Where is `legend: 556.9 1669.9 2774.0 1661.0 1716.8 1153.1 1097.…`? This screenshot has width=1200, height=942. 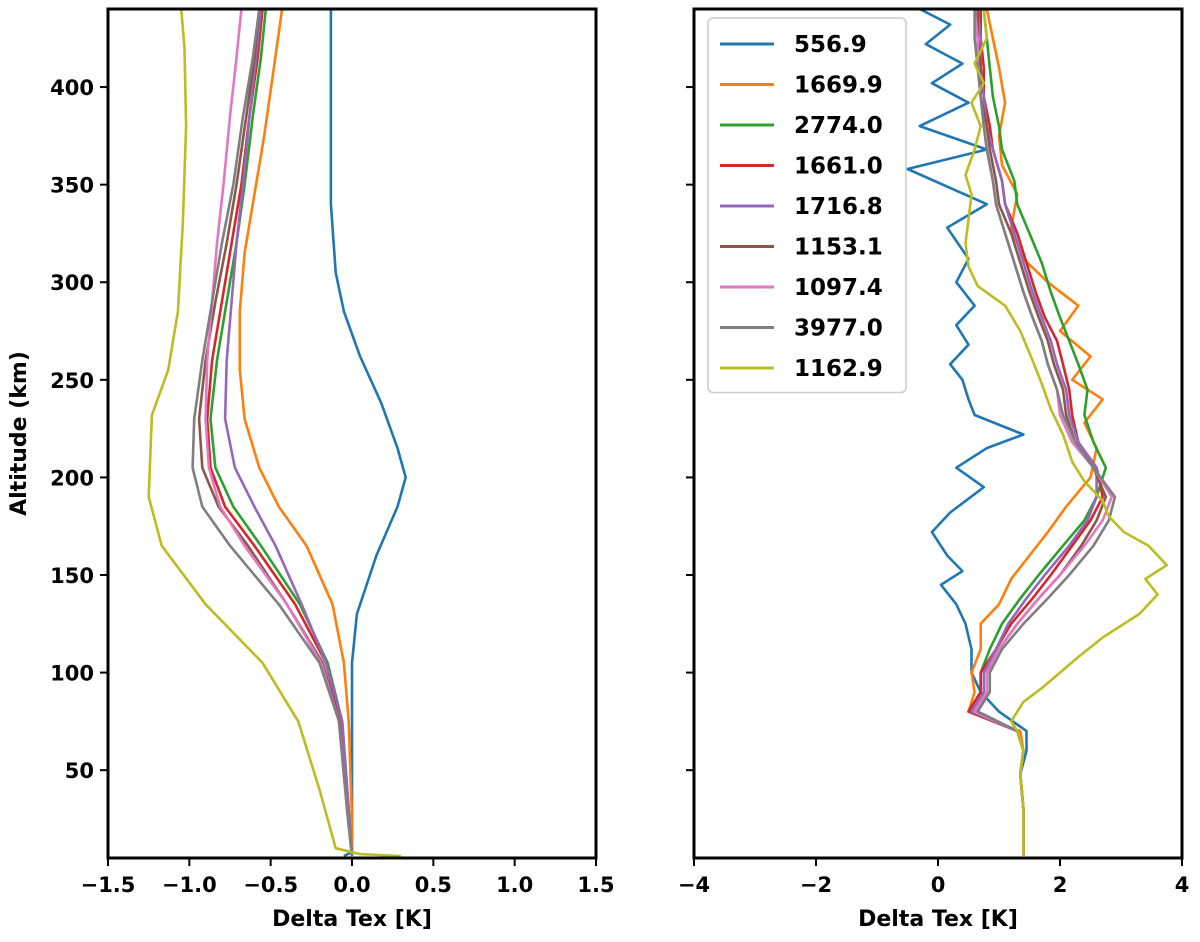 legend: 556.9 1669.9 2774.0 1661.0 1716.8 1153.1 1097.… is located at coordinates (807, 205).